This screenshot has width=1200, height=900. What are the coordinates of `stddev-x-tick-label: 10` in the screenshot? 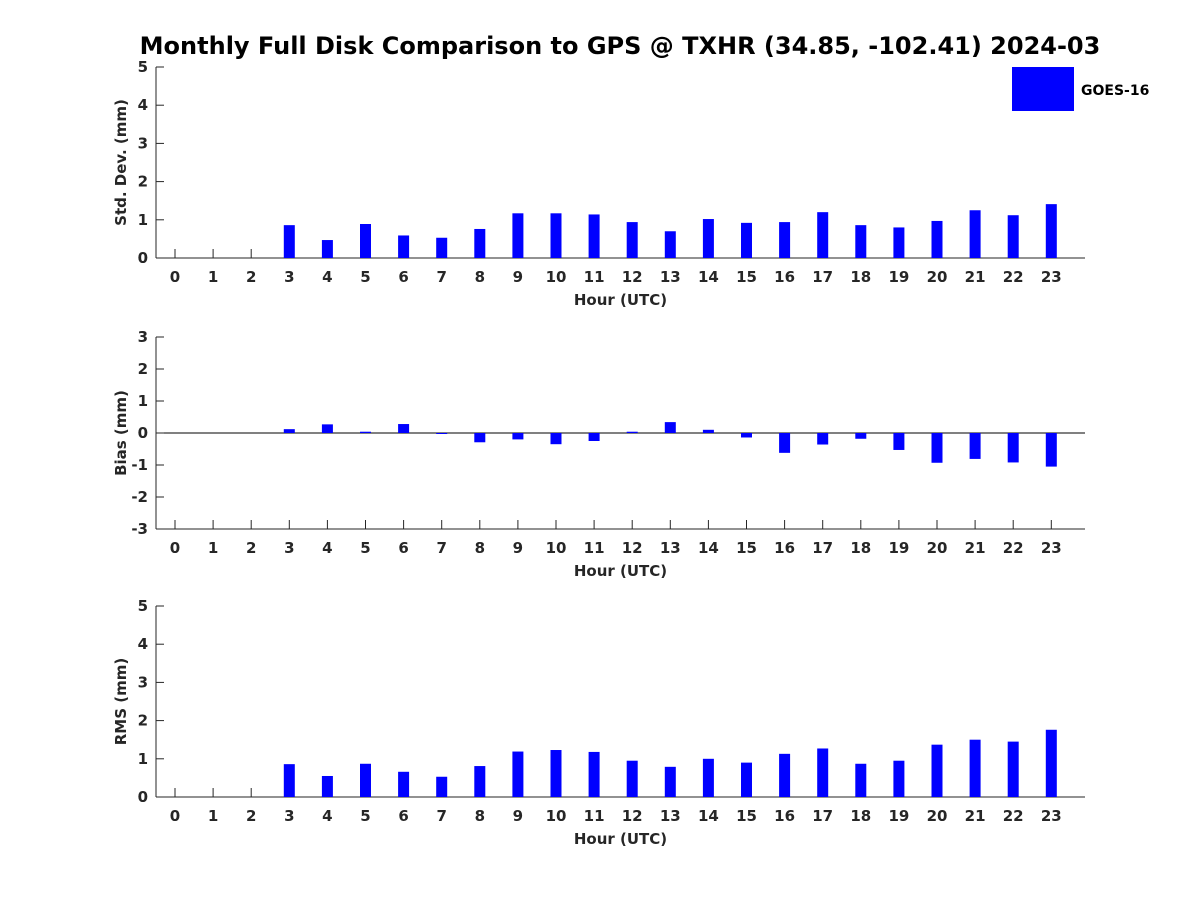 It's located at (556, 277).